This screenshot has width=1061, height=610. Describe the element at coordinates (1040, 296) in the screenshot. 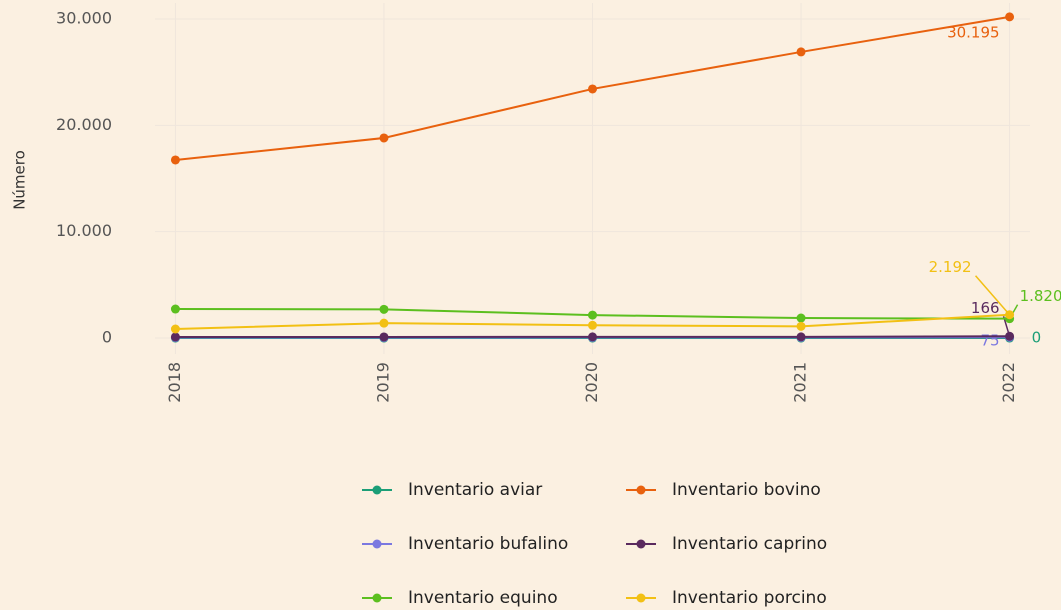

I see `data-label: 1.820` at that location.